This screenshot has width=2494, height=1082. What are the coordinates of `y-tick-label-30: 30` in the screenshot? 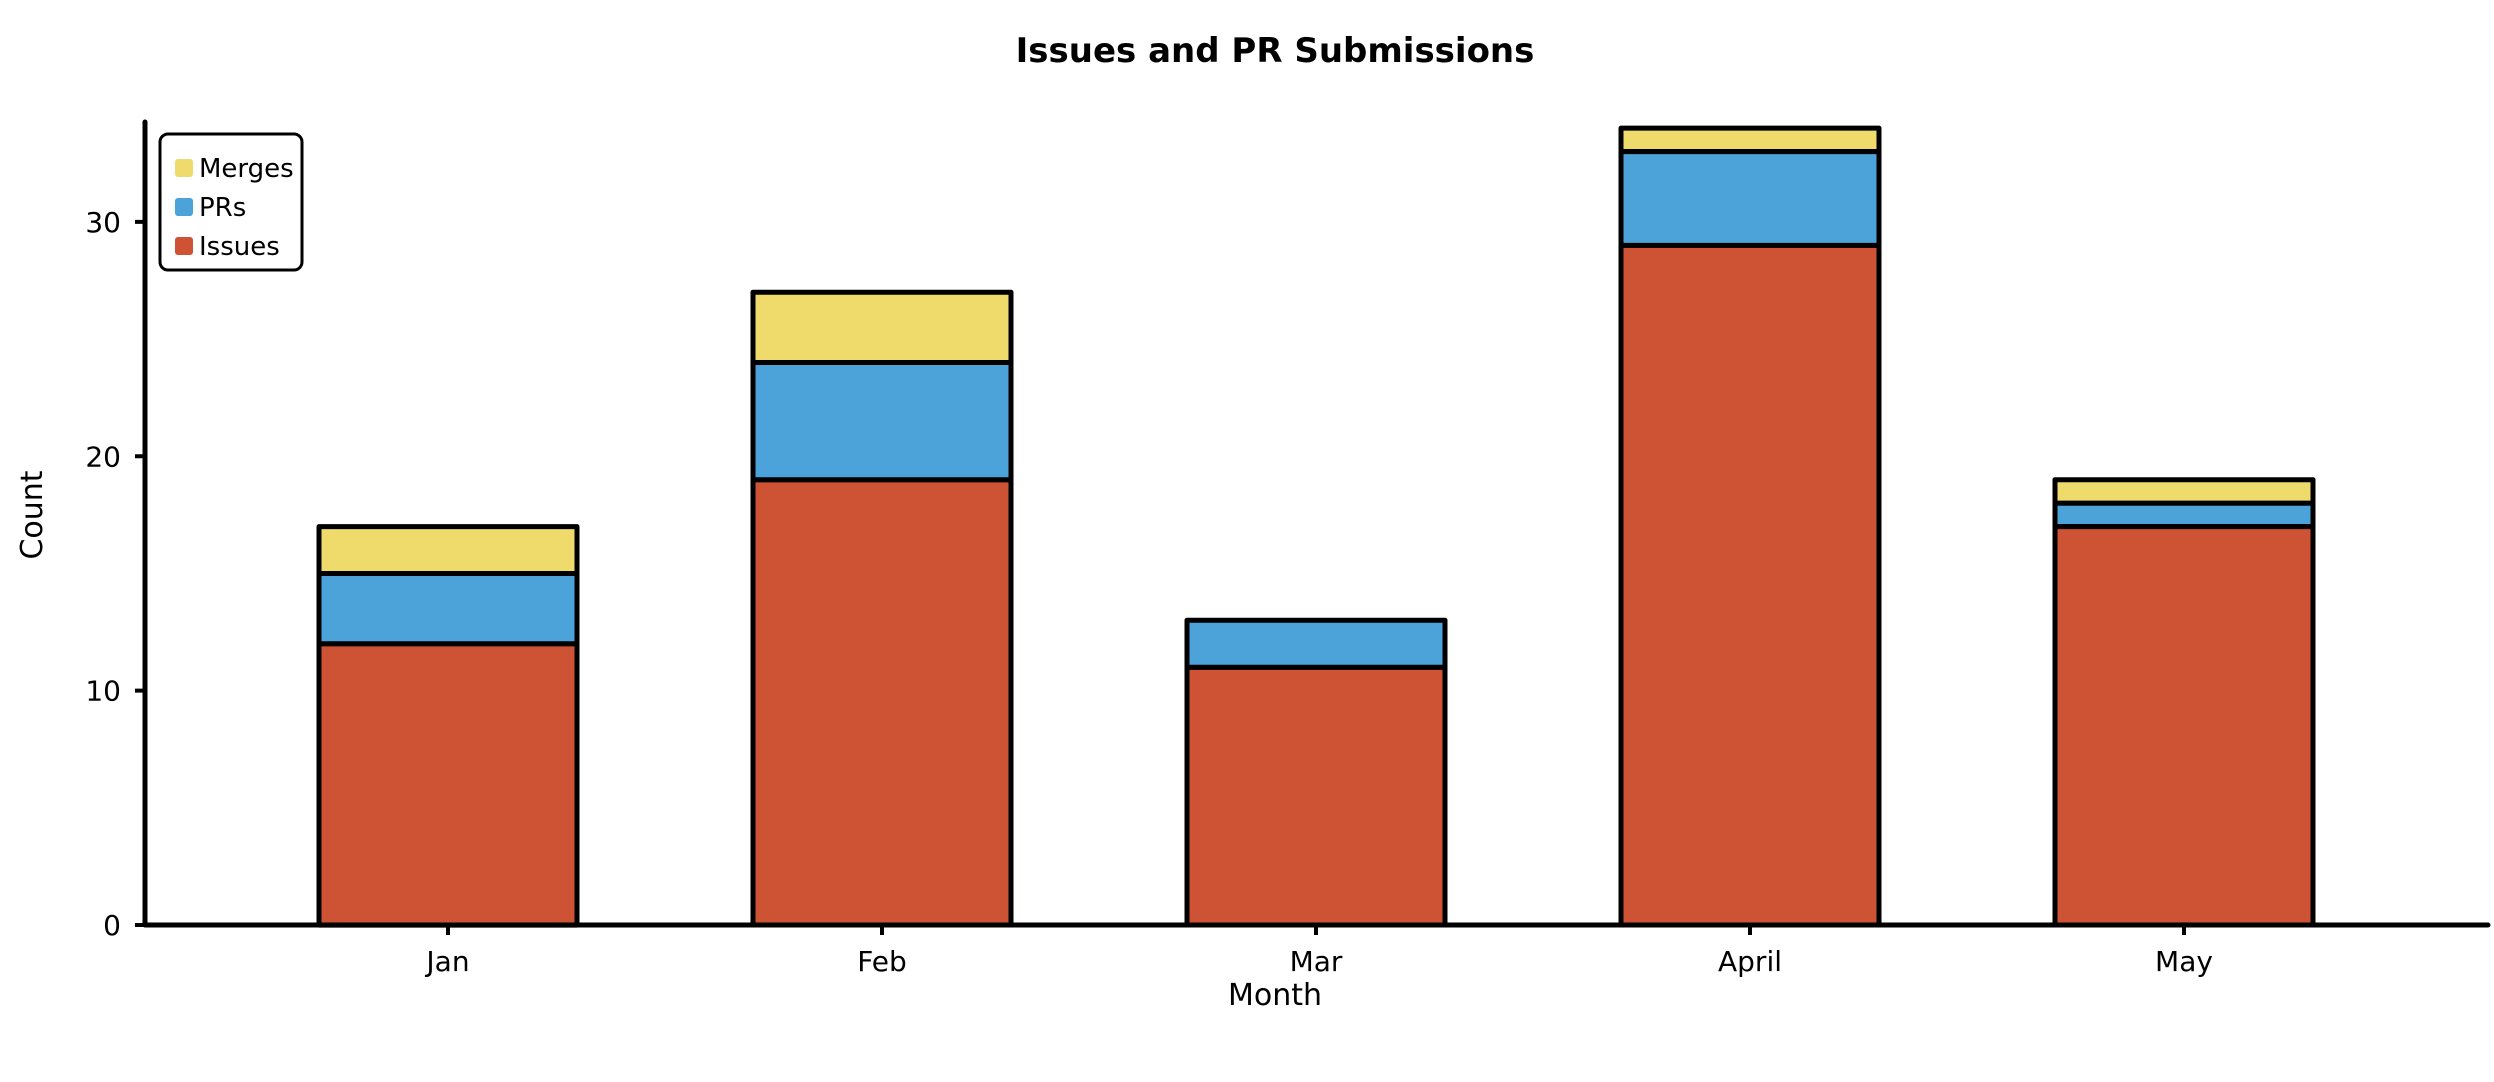 It's located at (103, 222).